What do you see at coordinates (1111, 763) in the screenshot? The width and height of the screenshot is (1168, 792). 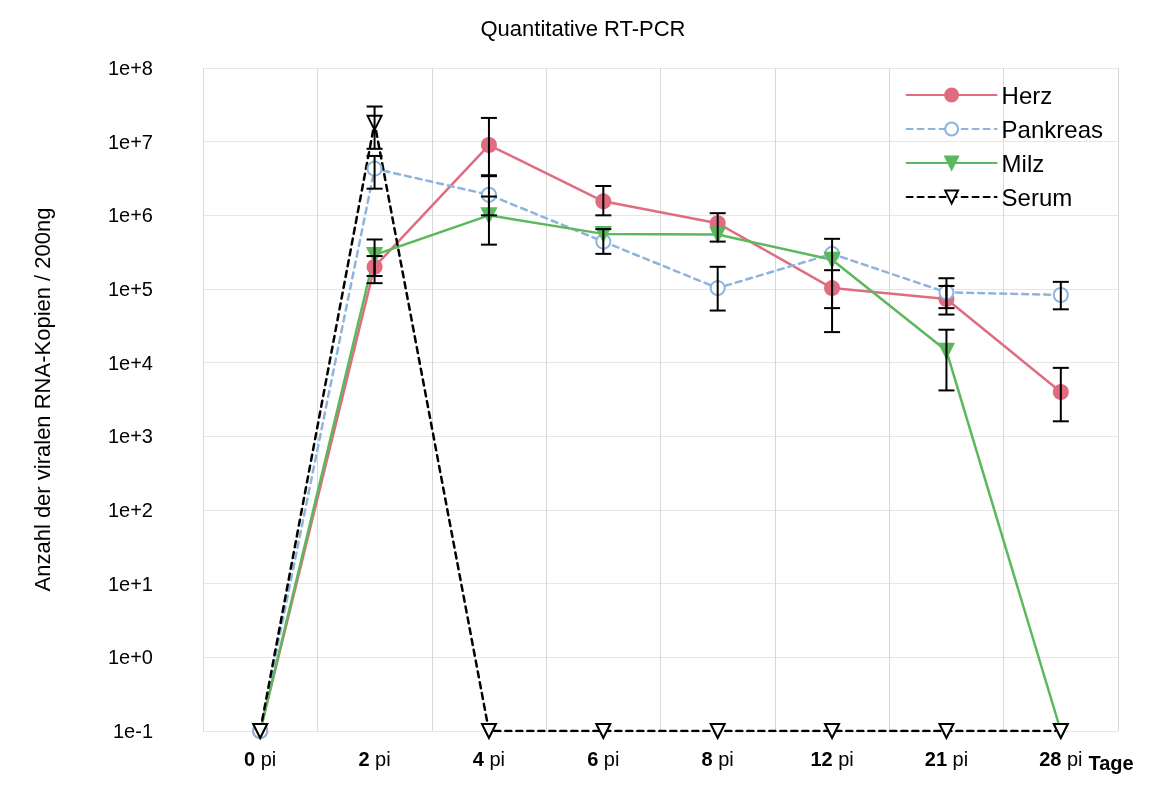 I see `x-axis-title: Tage` at bounding box center [1111, 763].